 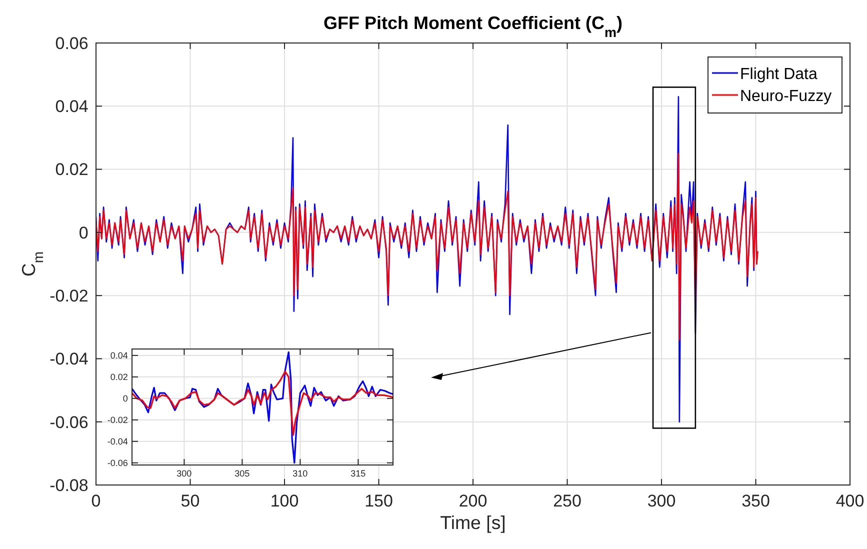 What do you see at coordinates (69, 485) in the screenshot?
I see `y-tick-label: -0.08` at bounding box center [69, 485].